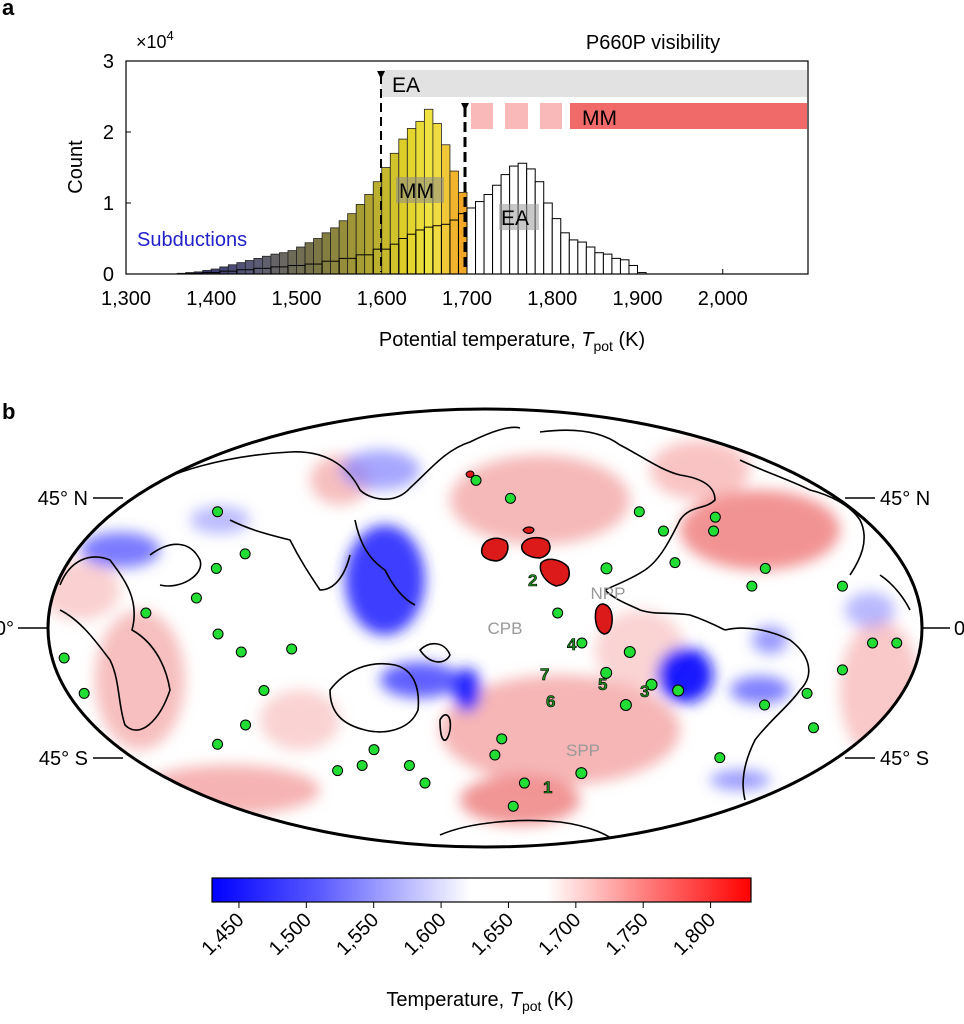  Describe the element at coordinates (544, 674) in the screenshot. I see `hotspot-number-7: 7` at that location.